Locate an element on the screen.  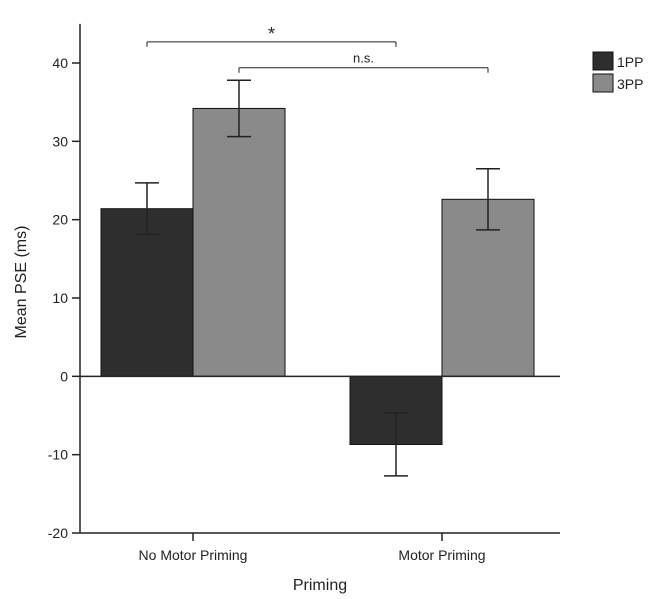
legend-label: 1PP is located at coordinates (630, 62).